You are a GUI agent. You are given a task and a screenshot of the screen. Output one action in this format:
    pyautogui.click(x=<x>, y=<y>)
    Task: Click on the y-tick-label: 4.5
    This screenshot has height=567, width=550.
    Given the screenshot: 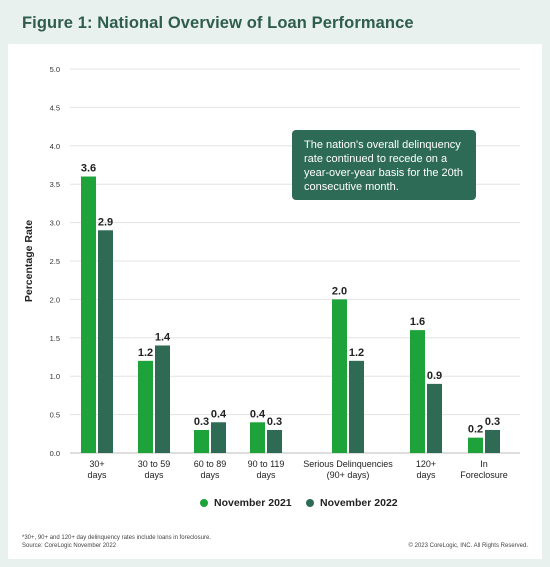 What is the action you would take?
    pyautogui.click(x=55, y=107)
    